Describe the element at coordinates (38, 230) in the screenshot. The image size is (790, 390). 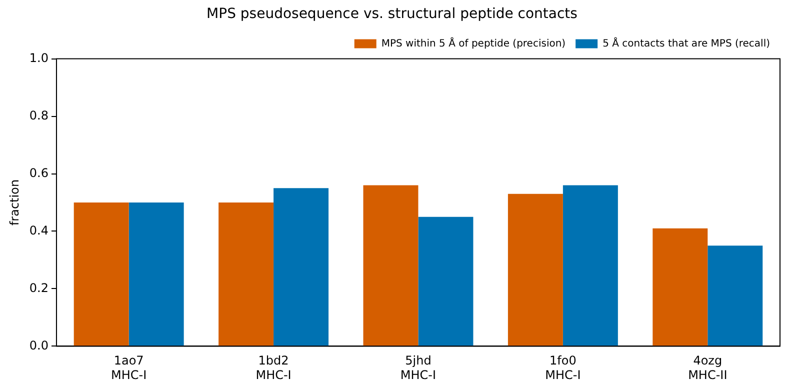
I see `y-tick-label: 0.4` at that location.